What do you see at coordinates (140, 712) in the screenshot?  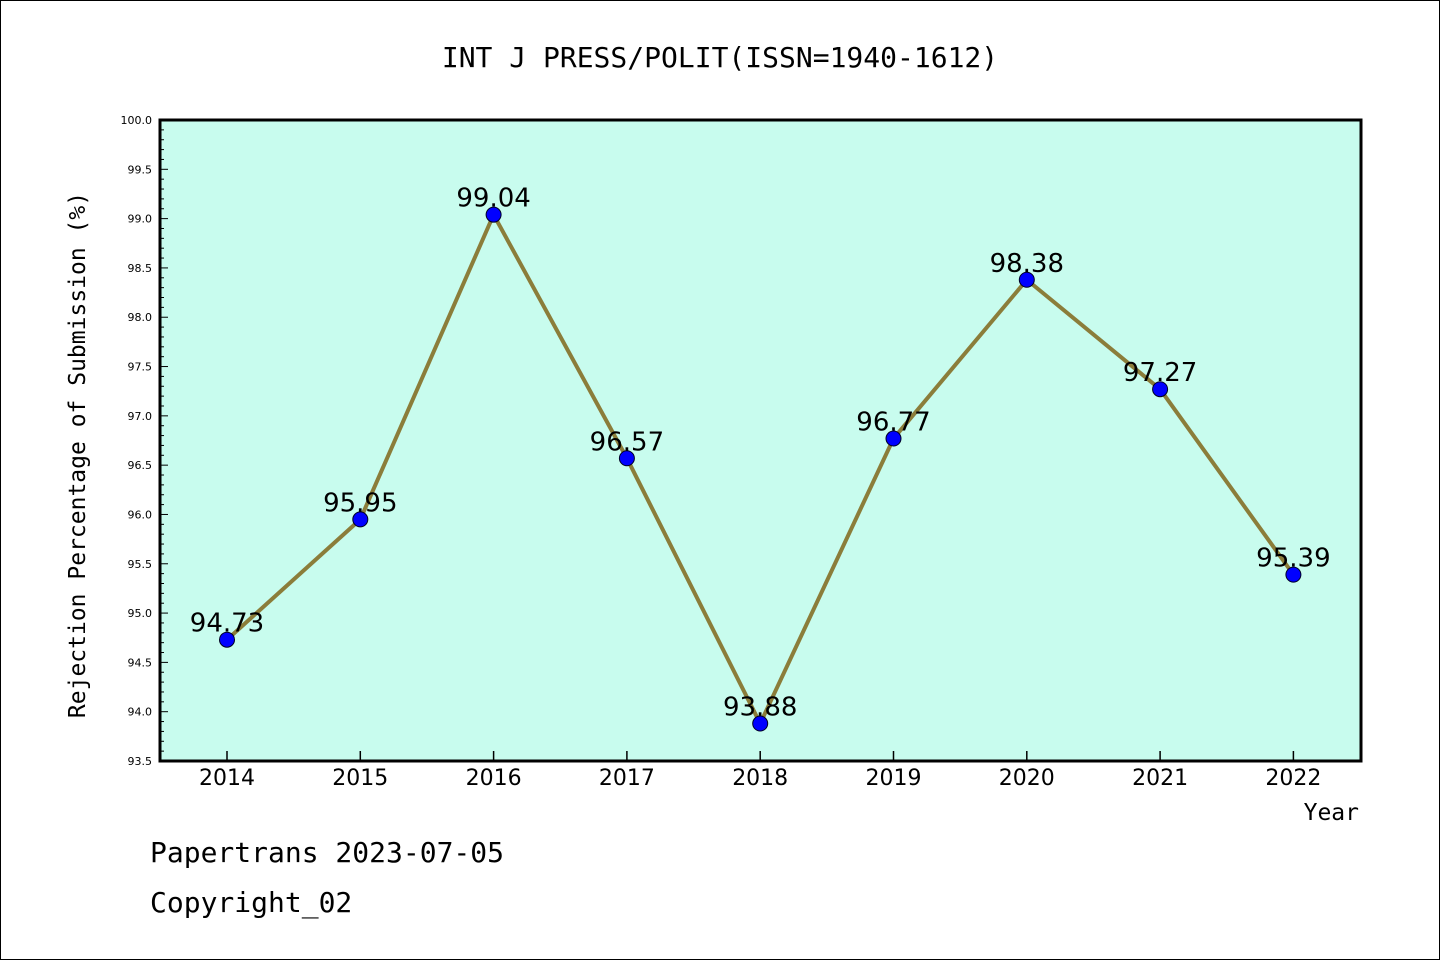 I see `y-tick-label: 94.0` at bounding box center [140, 712].